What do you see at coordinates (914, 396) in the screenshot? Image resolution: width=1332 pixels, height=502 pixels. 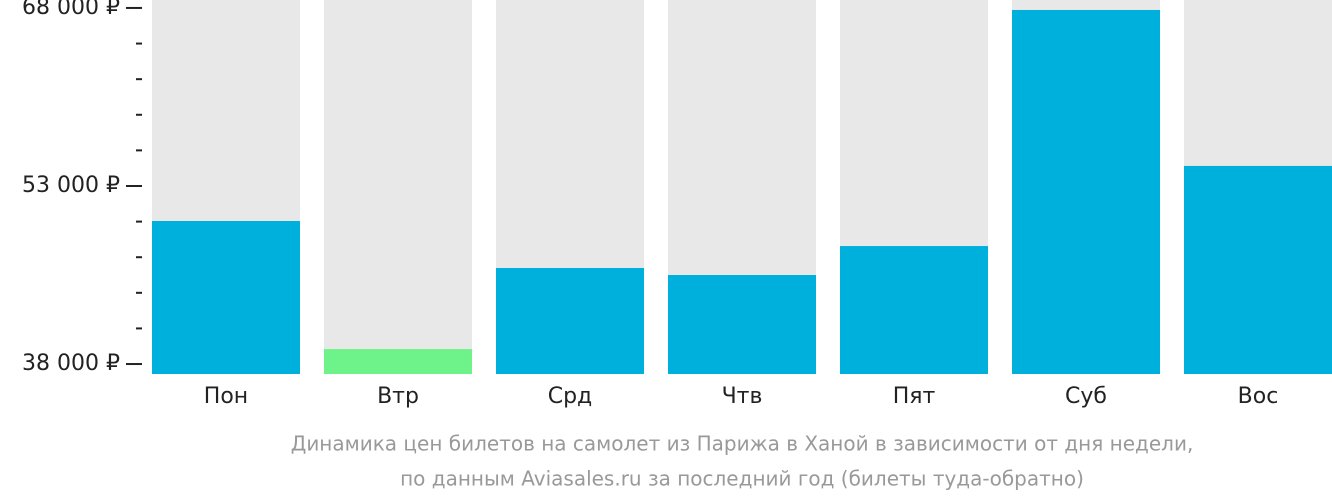 I see `x-tick-label: Пят` at bounding box center [914, 396].